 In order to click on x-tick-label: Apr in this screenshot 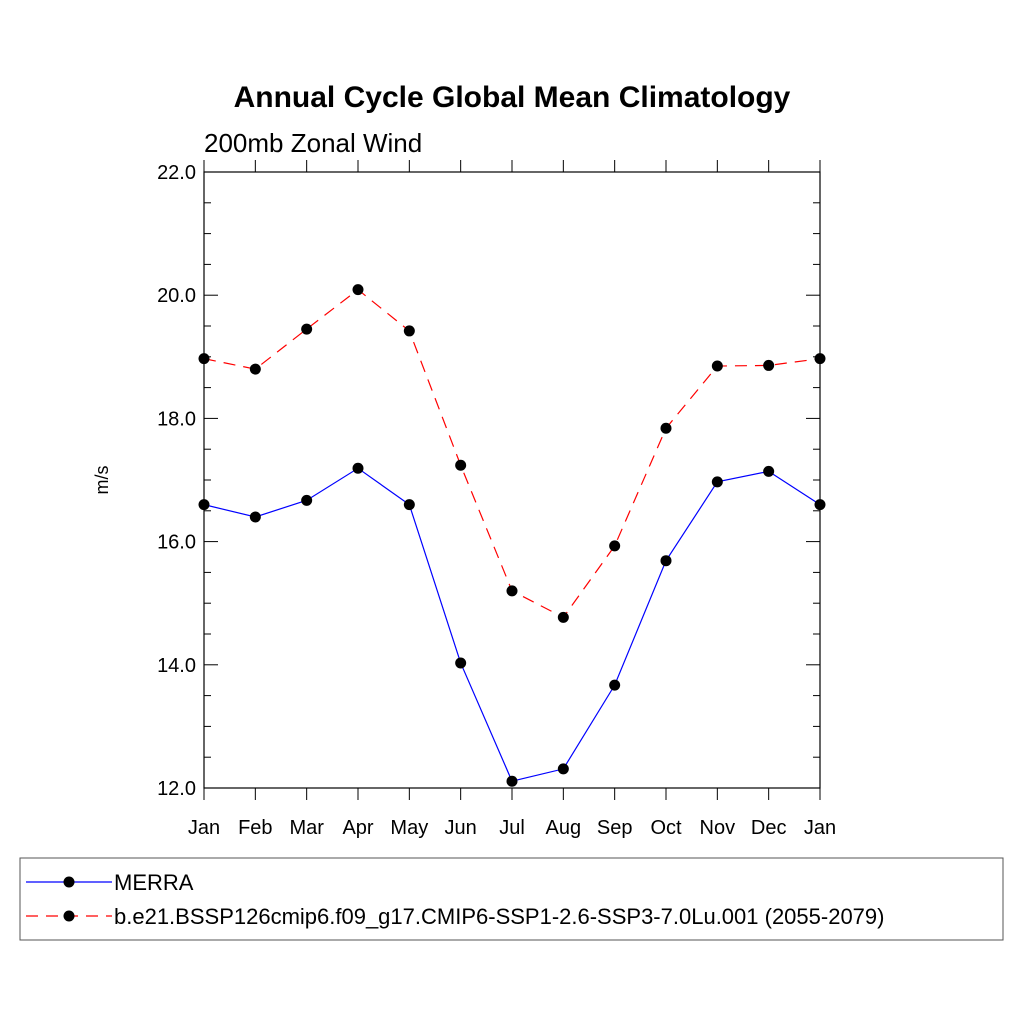, I will do `click(357, 828)`.